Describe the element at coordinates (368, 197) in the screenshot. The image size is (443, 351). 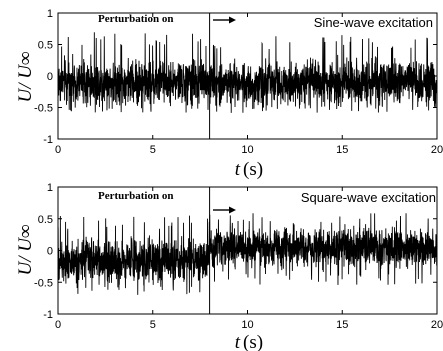
I see `excitation-label: Square-wave excitation` at that location.